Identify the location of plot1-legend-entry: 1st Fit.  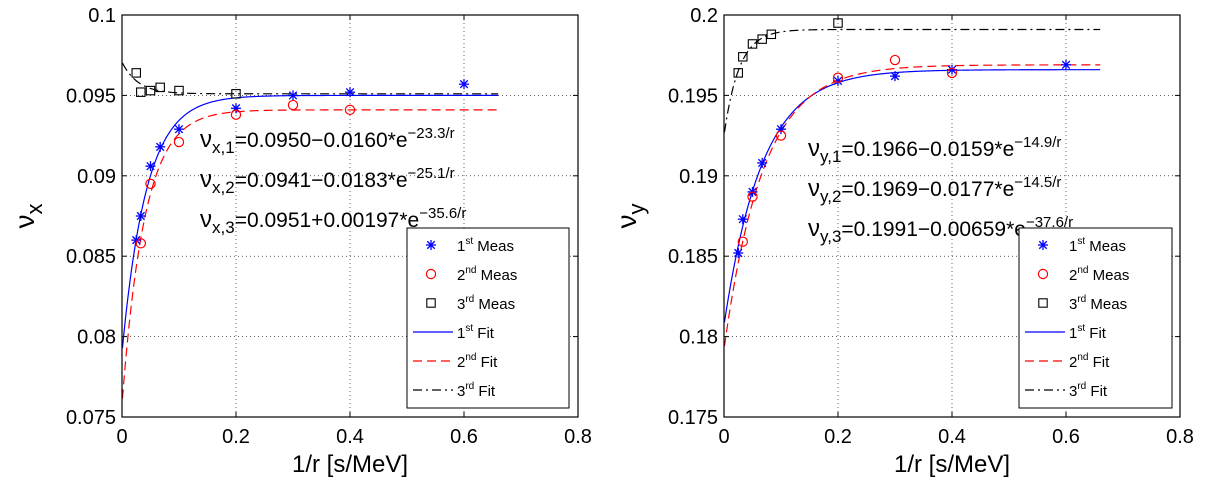
(476, 332).